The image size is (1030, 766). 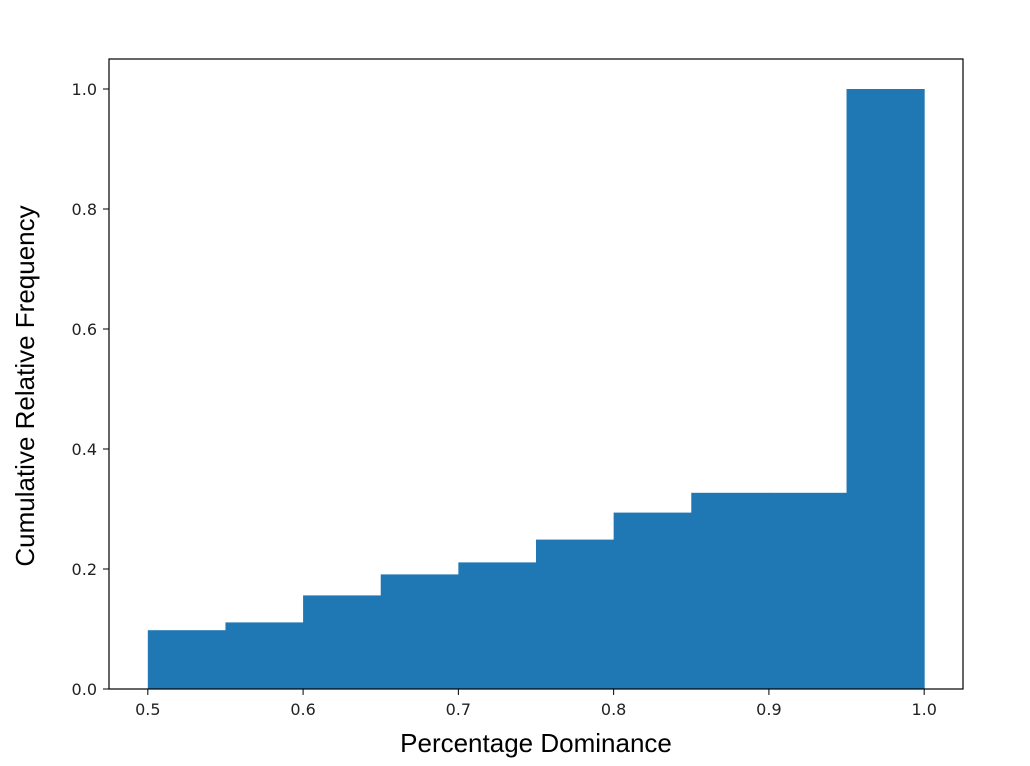 What do you see at coordinates (302, 709) in the screenshot?
I see `x-tick-label: 0.6` at bounding box center [302, 709].